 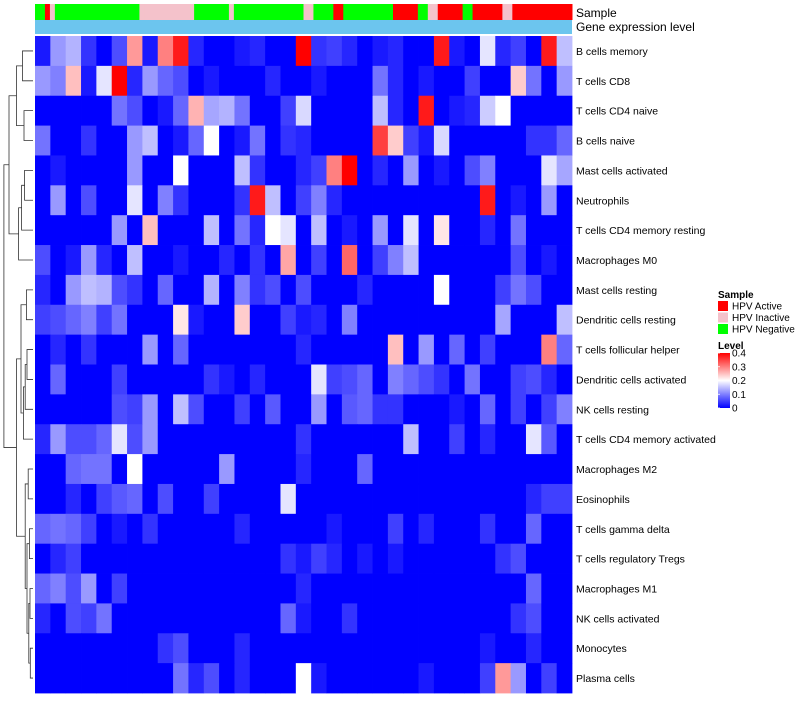 What do you see at coordinates (761, 318) in the screenshot?
I see `legend-entry-label: HPV Inactive` at bounding box center [761, 318].